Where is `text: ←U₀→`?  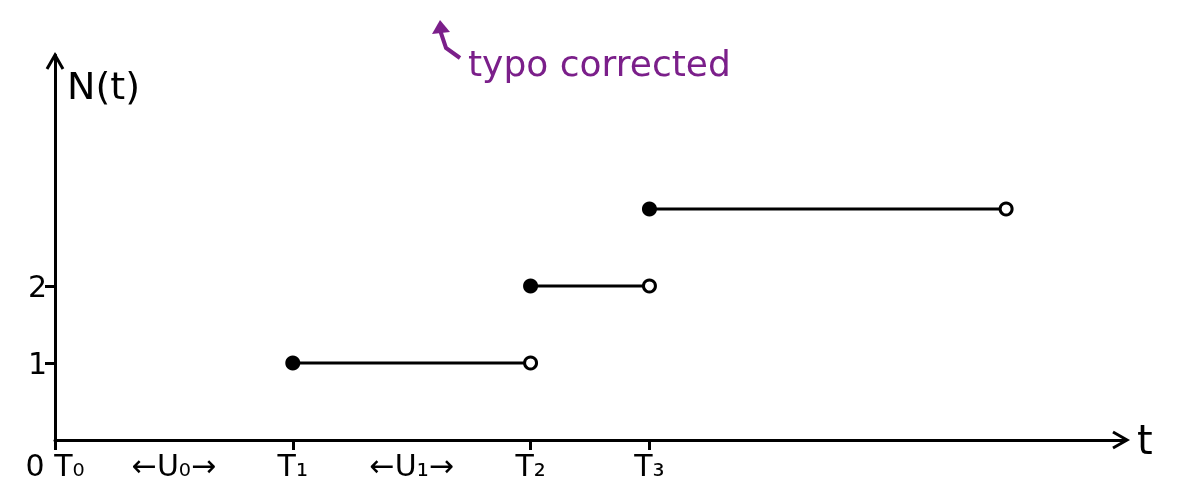 text: ←U₀→ is located at coordinates (174, 465).